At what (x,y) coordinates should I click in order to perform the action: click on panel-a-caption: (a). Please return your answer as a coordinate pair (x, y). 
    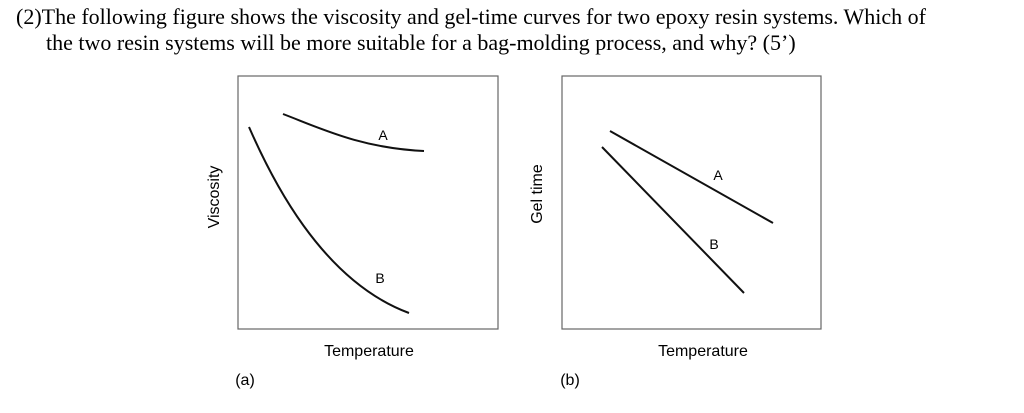
    Looking at the image, I should click on (245, 380).